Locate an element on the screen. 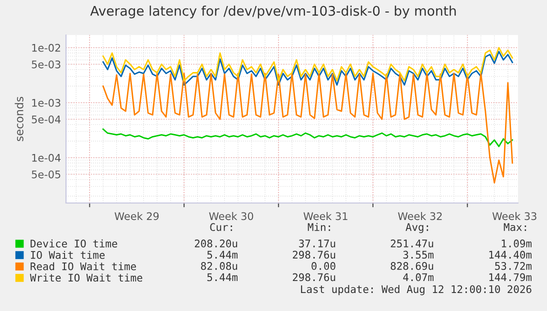 The width and height of the screenshot is (547, 311). text: 4.07m is located at coordinates (418, 277).